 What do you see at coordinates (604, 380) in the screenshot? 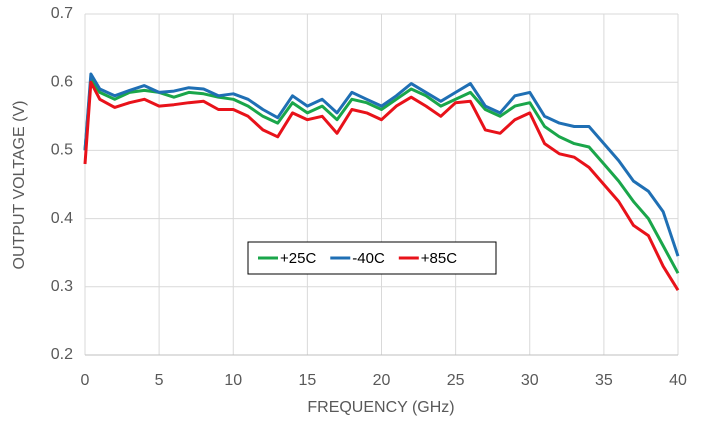
I see `x-tick-label: 35` at bounding box center [604, 380].